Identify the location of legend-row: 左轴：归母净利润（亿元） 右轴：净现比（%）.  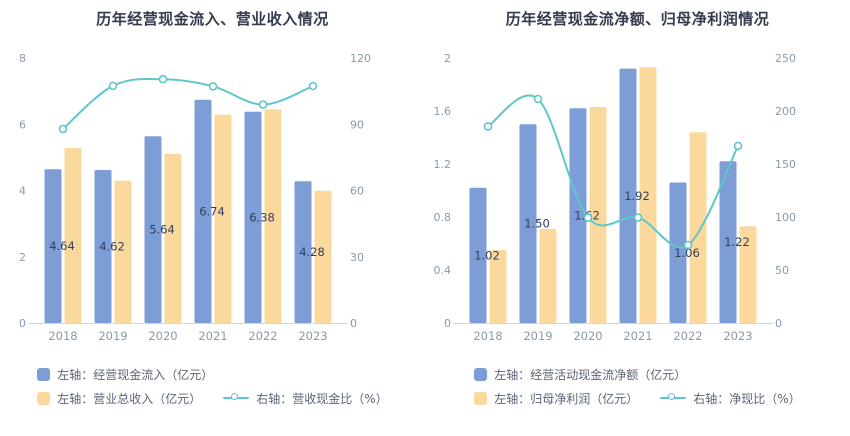
(637, 398).